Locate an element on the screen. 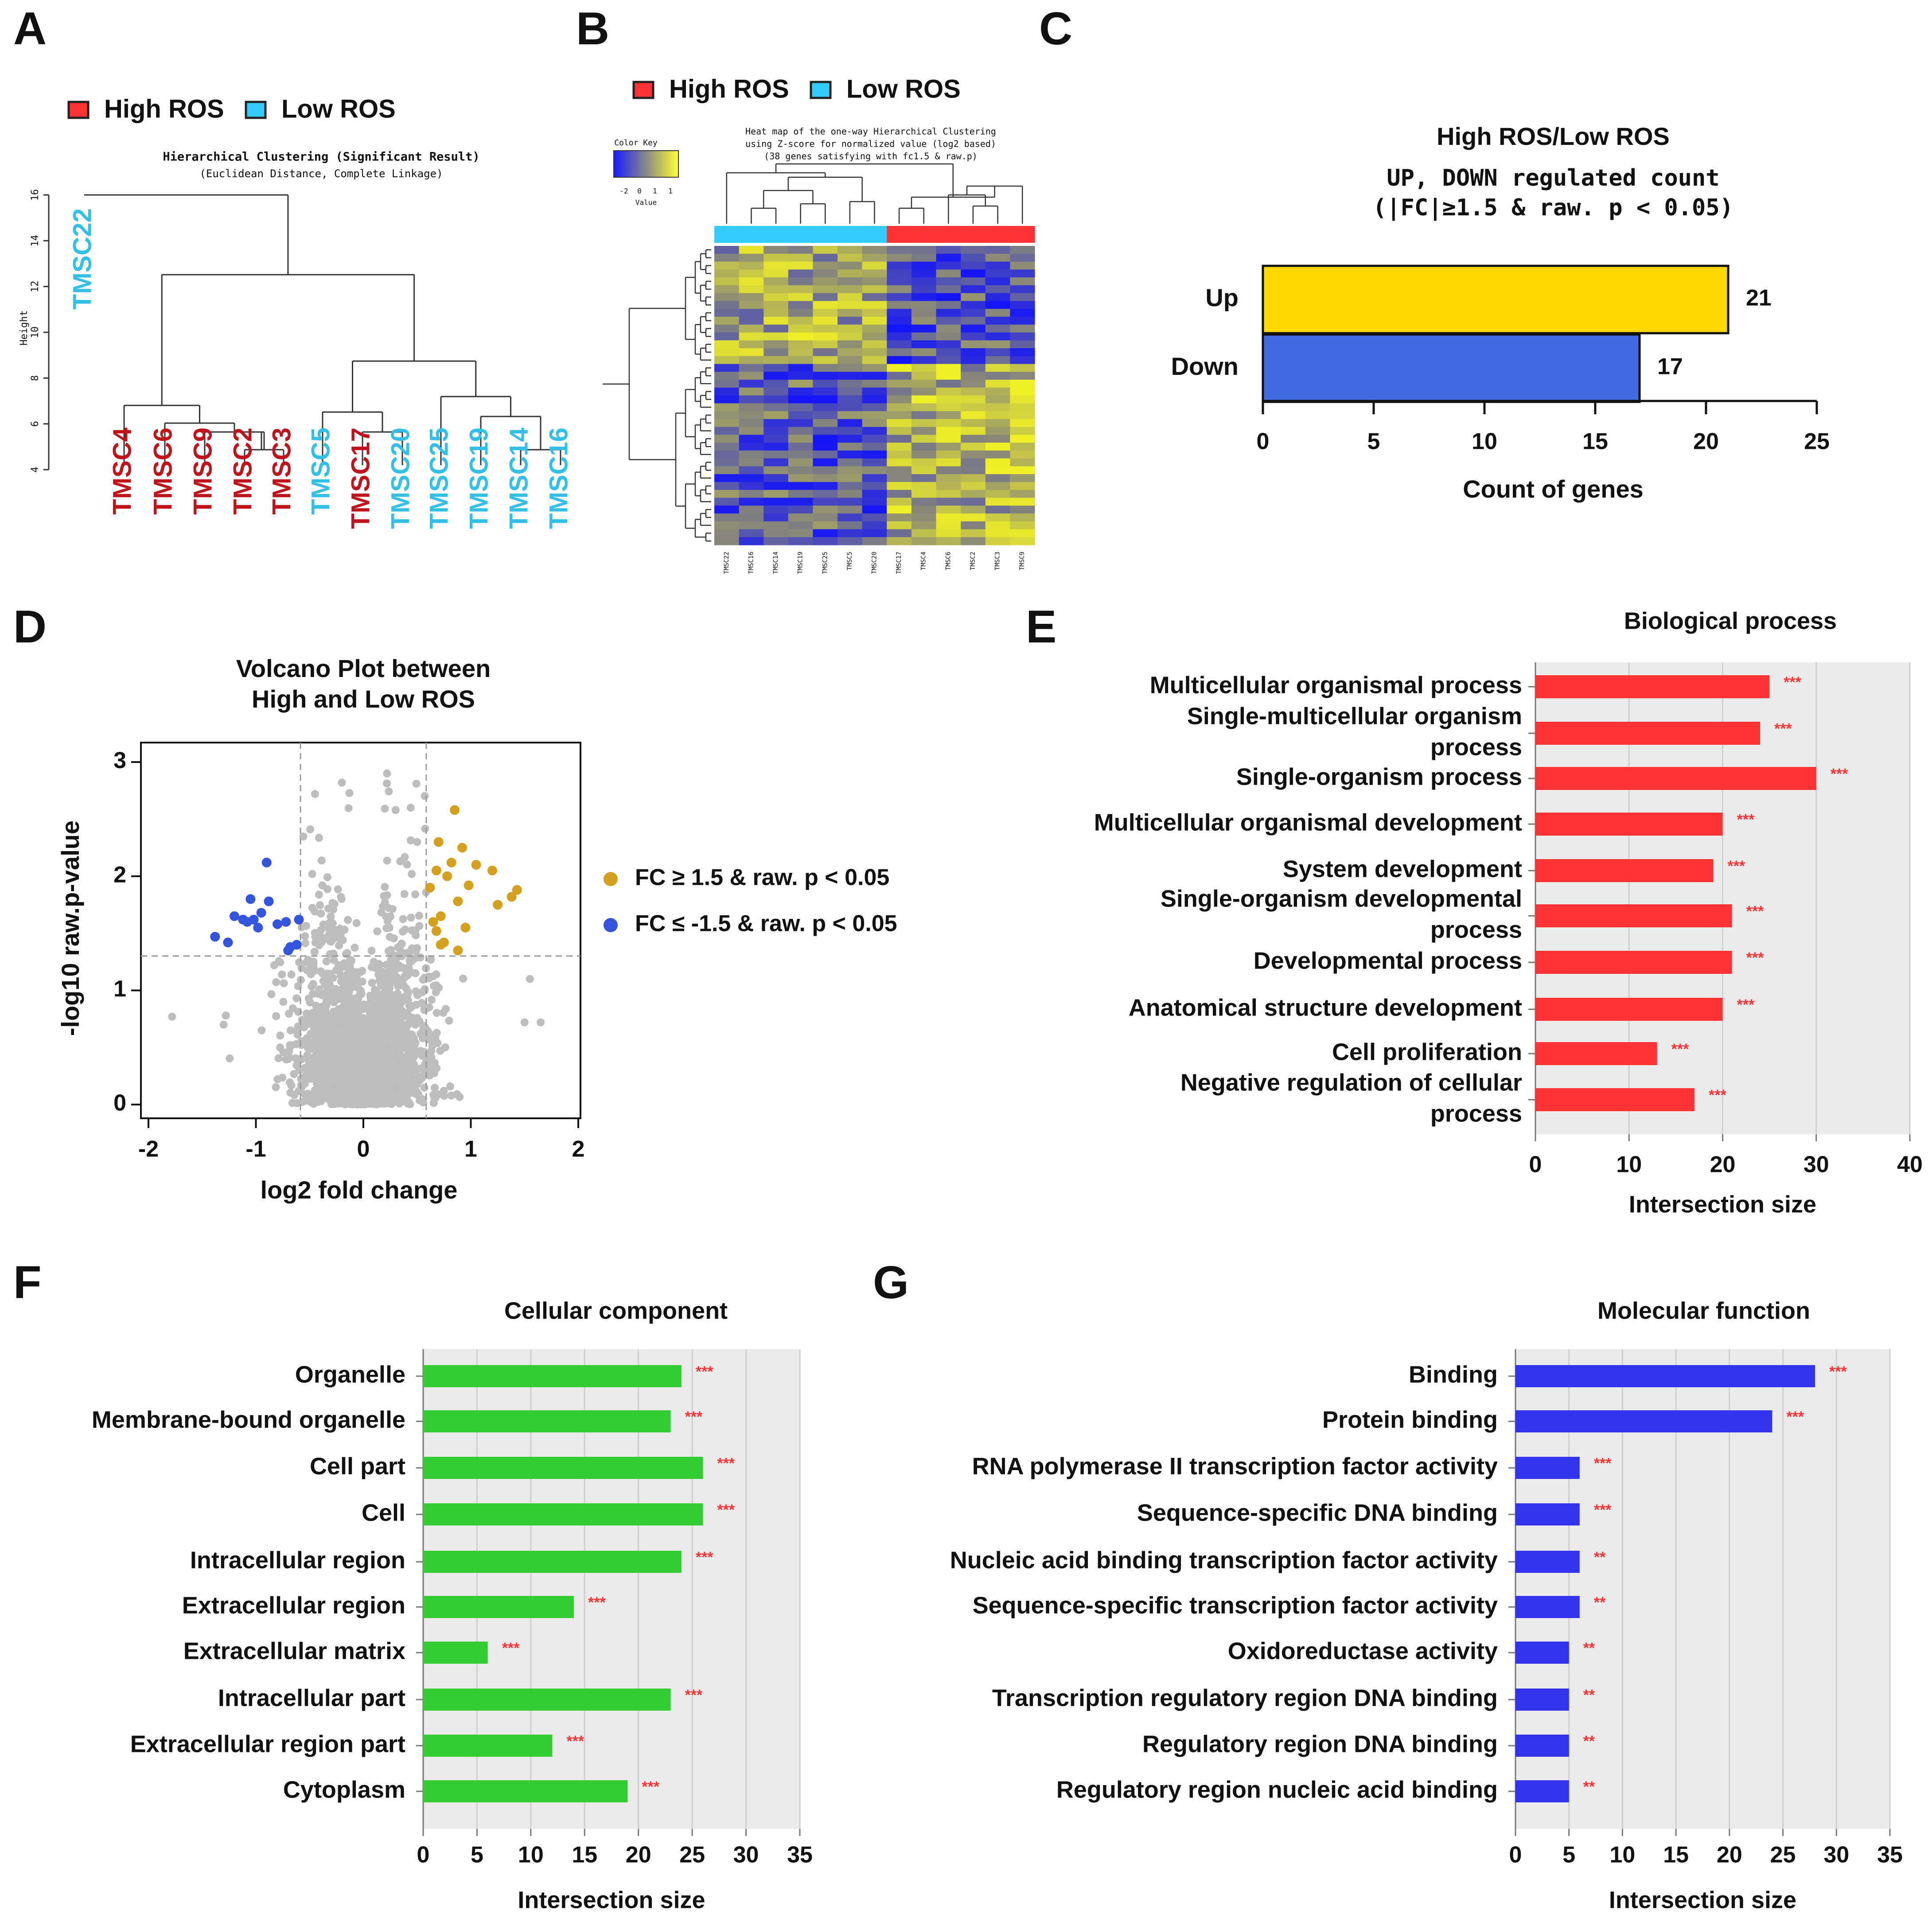  x-tick-label: 35 is located at coordinates (1890, 1855).